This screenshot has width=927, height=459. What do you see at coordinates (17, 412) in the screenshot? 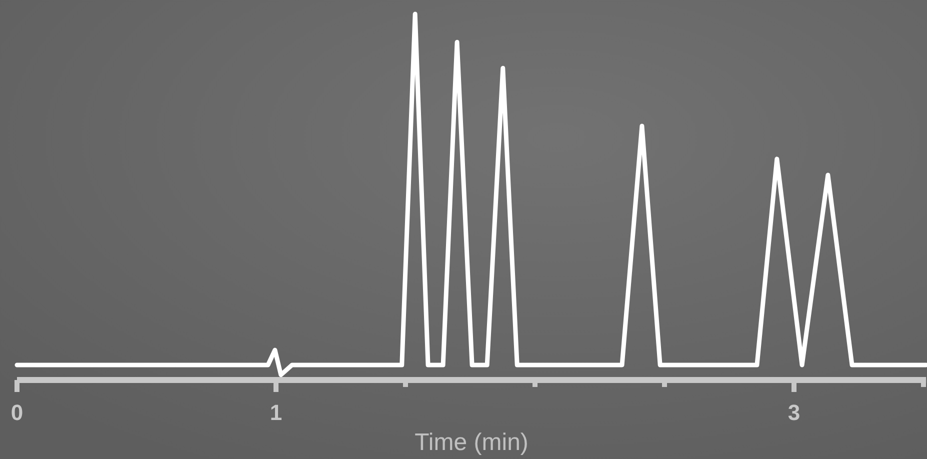
I see `x-tick-label: 0` at bounding box center [17, 412].